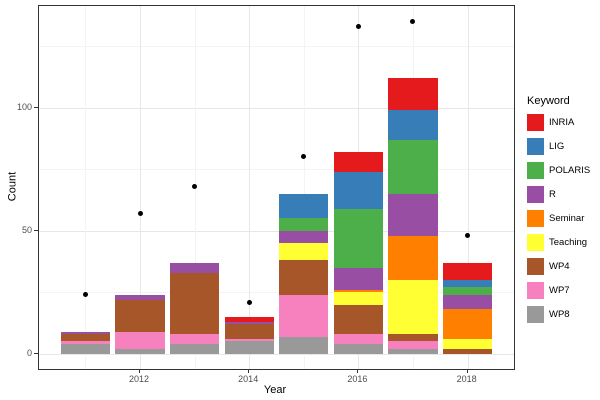 The height and width of the screenshot is (400, 600). I want to click on legend-items: INRIA LIG POLARIS R Seminar Teaching WP4 WP7 WP8, so click(563, 218).